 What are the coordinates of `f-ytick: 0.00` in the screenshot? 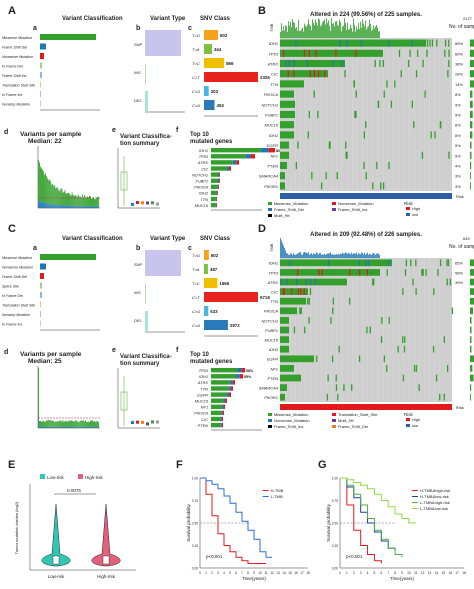 It's located at (195, 569).